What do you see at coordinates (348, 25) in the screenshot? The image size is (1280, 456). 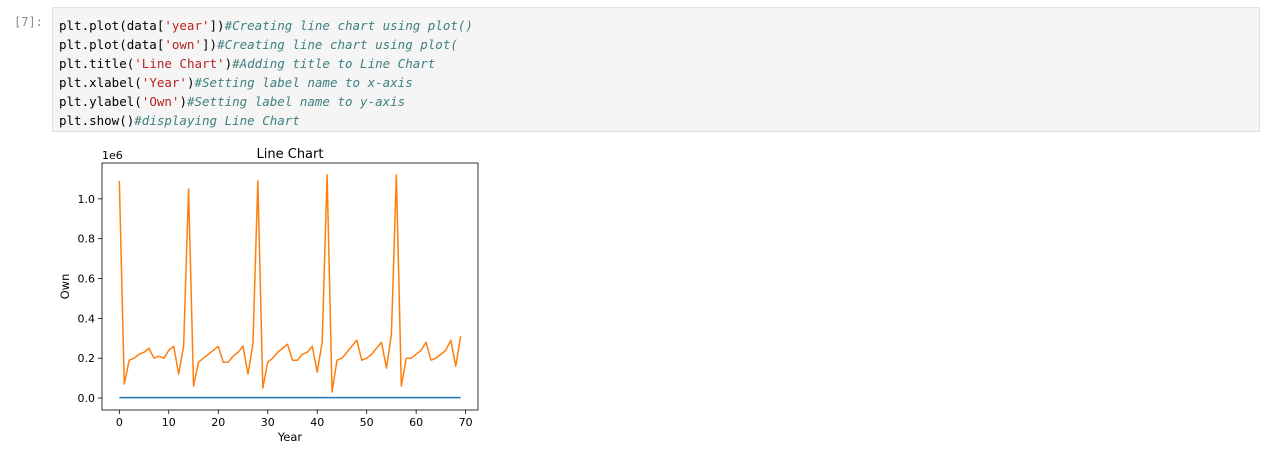 I see `code-comment: #Creating line chart using plot()` at bounding box center [348, 25].